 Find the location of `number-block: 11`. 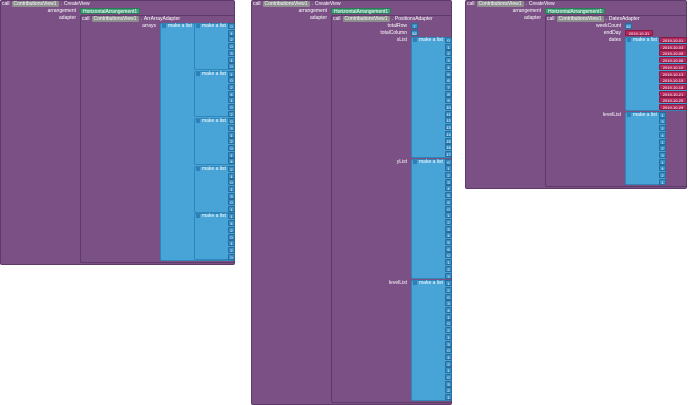

number-block: 11 is located at coordinates (448, 113).